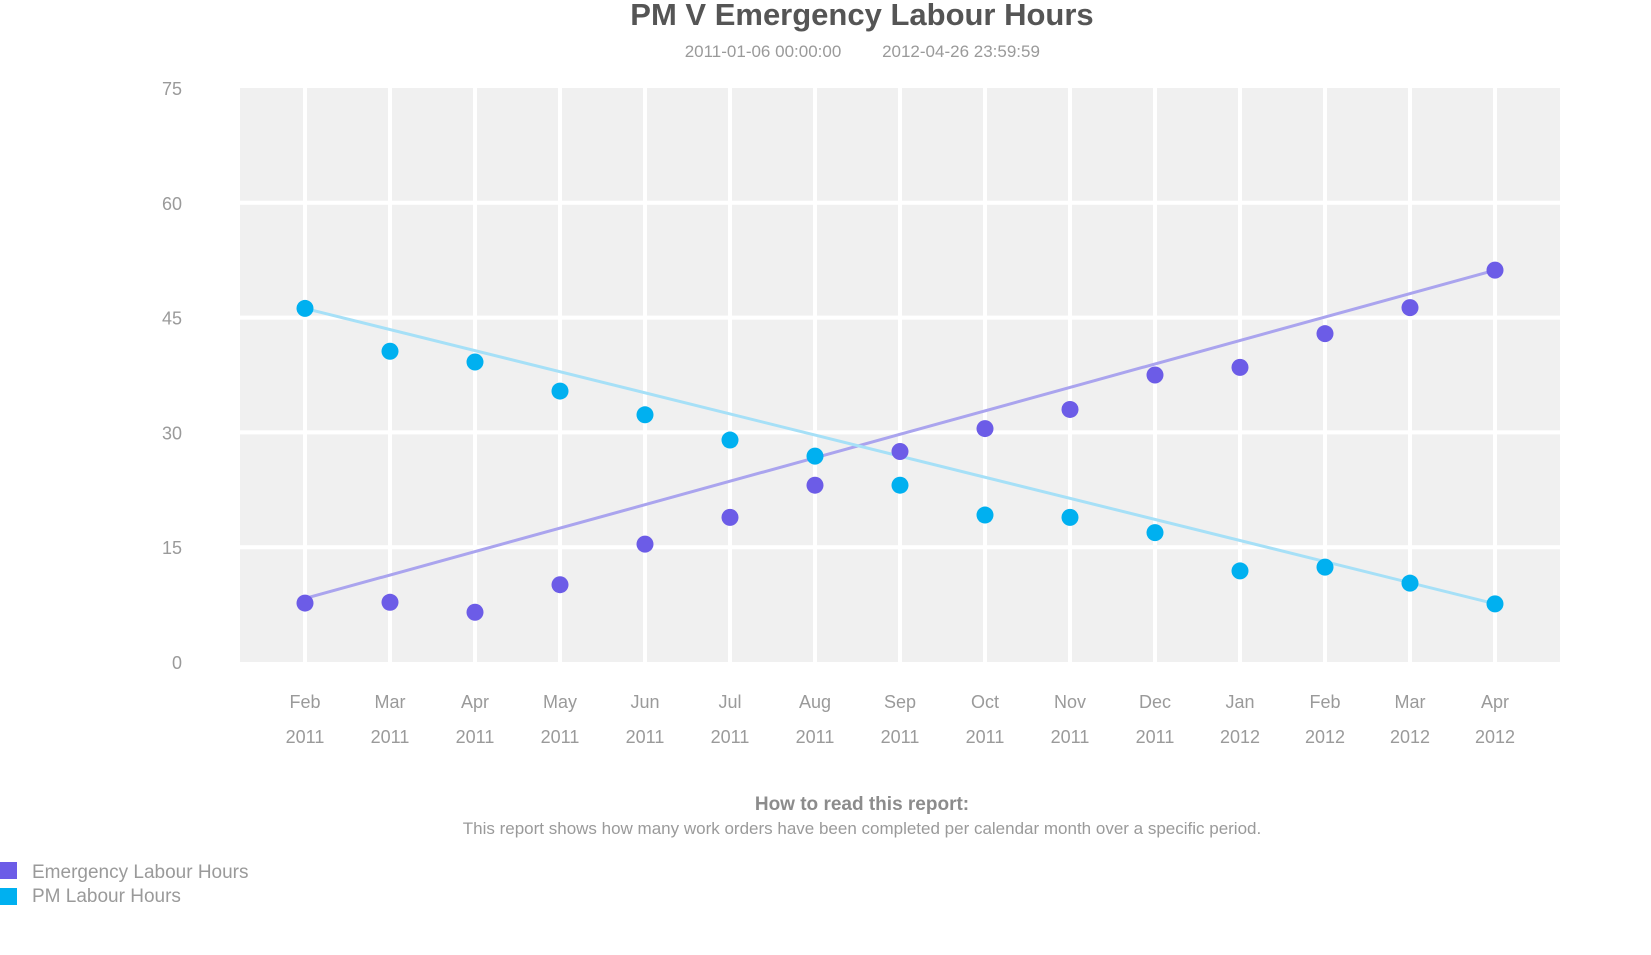  What do you see at coordinates (172, 204) in the screenshot?
I see `y-tick-label: 60` at bounding box center [172, 204].